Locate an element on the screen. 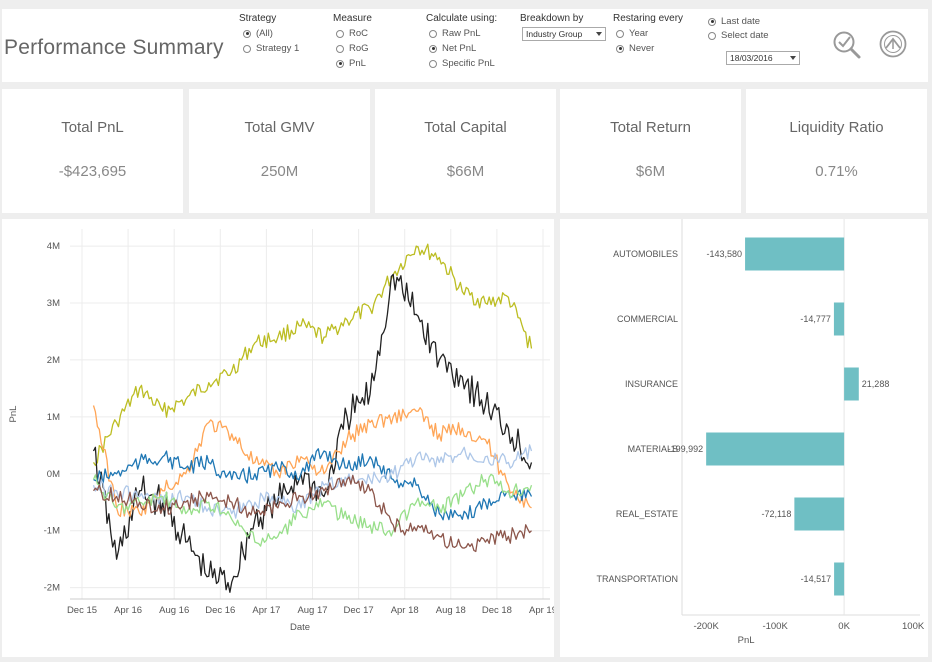  data-label: 21,288 is located at coordinates (876, 384).